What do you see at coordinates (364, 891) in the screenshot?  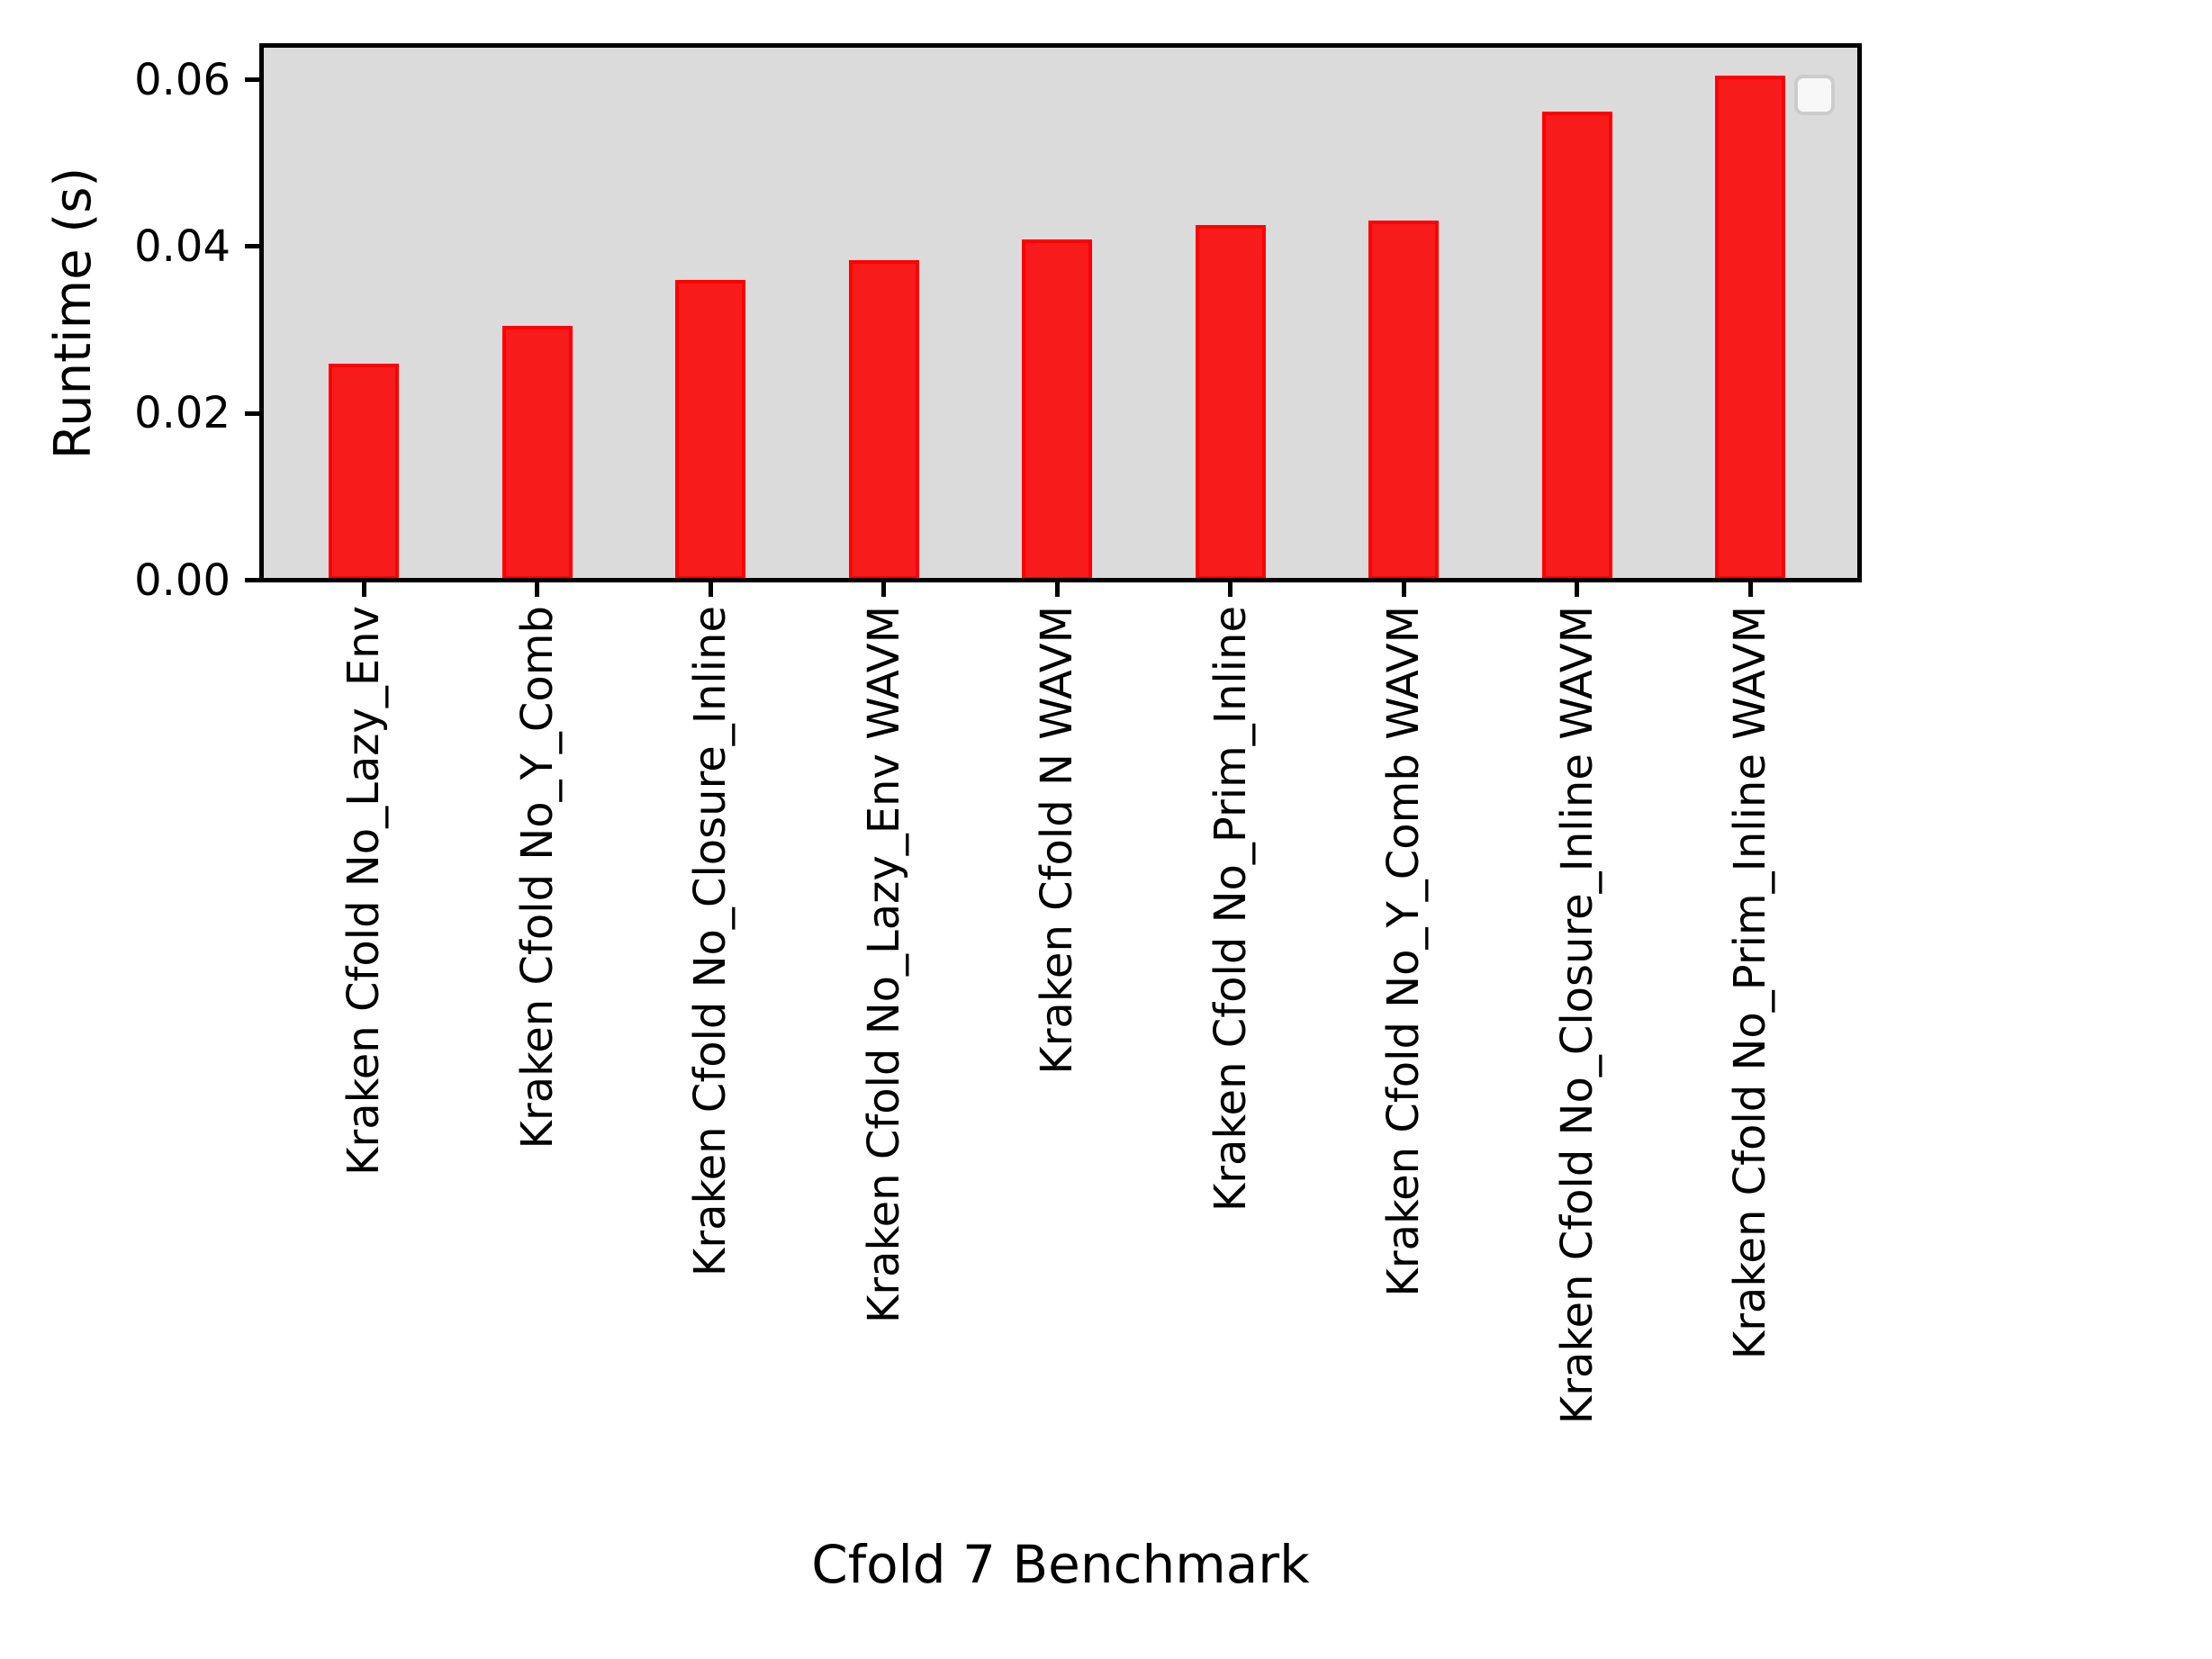 I see `x-tick-label: Kraken Cfold No_Lazy_Env` at bounding box center [364, 891].